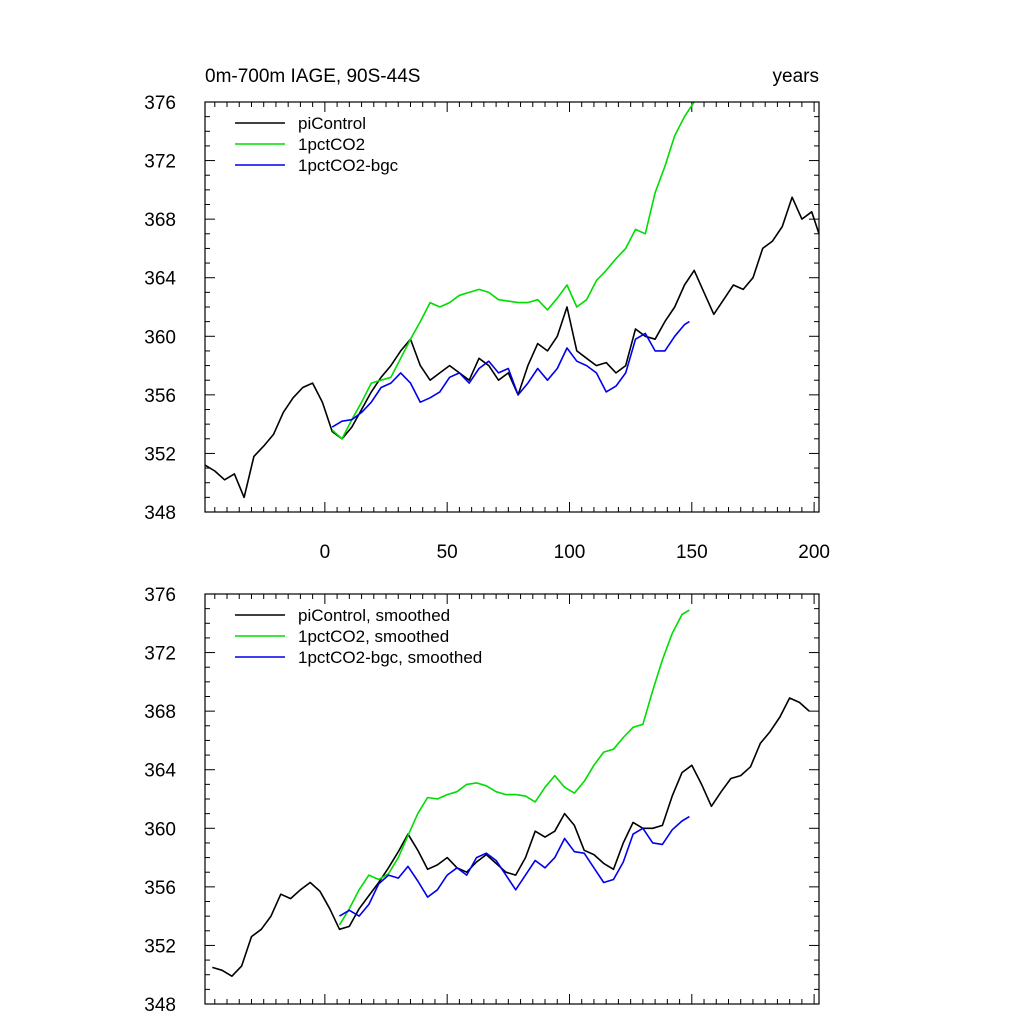  I want to click on x-tick-label: 0, so click(325, 552).